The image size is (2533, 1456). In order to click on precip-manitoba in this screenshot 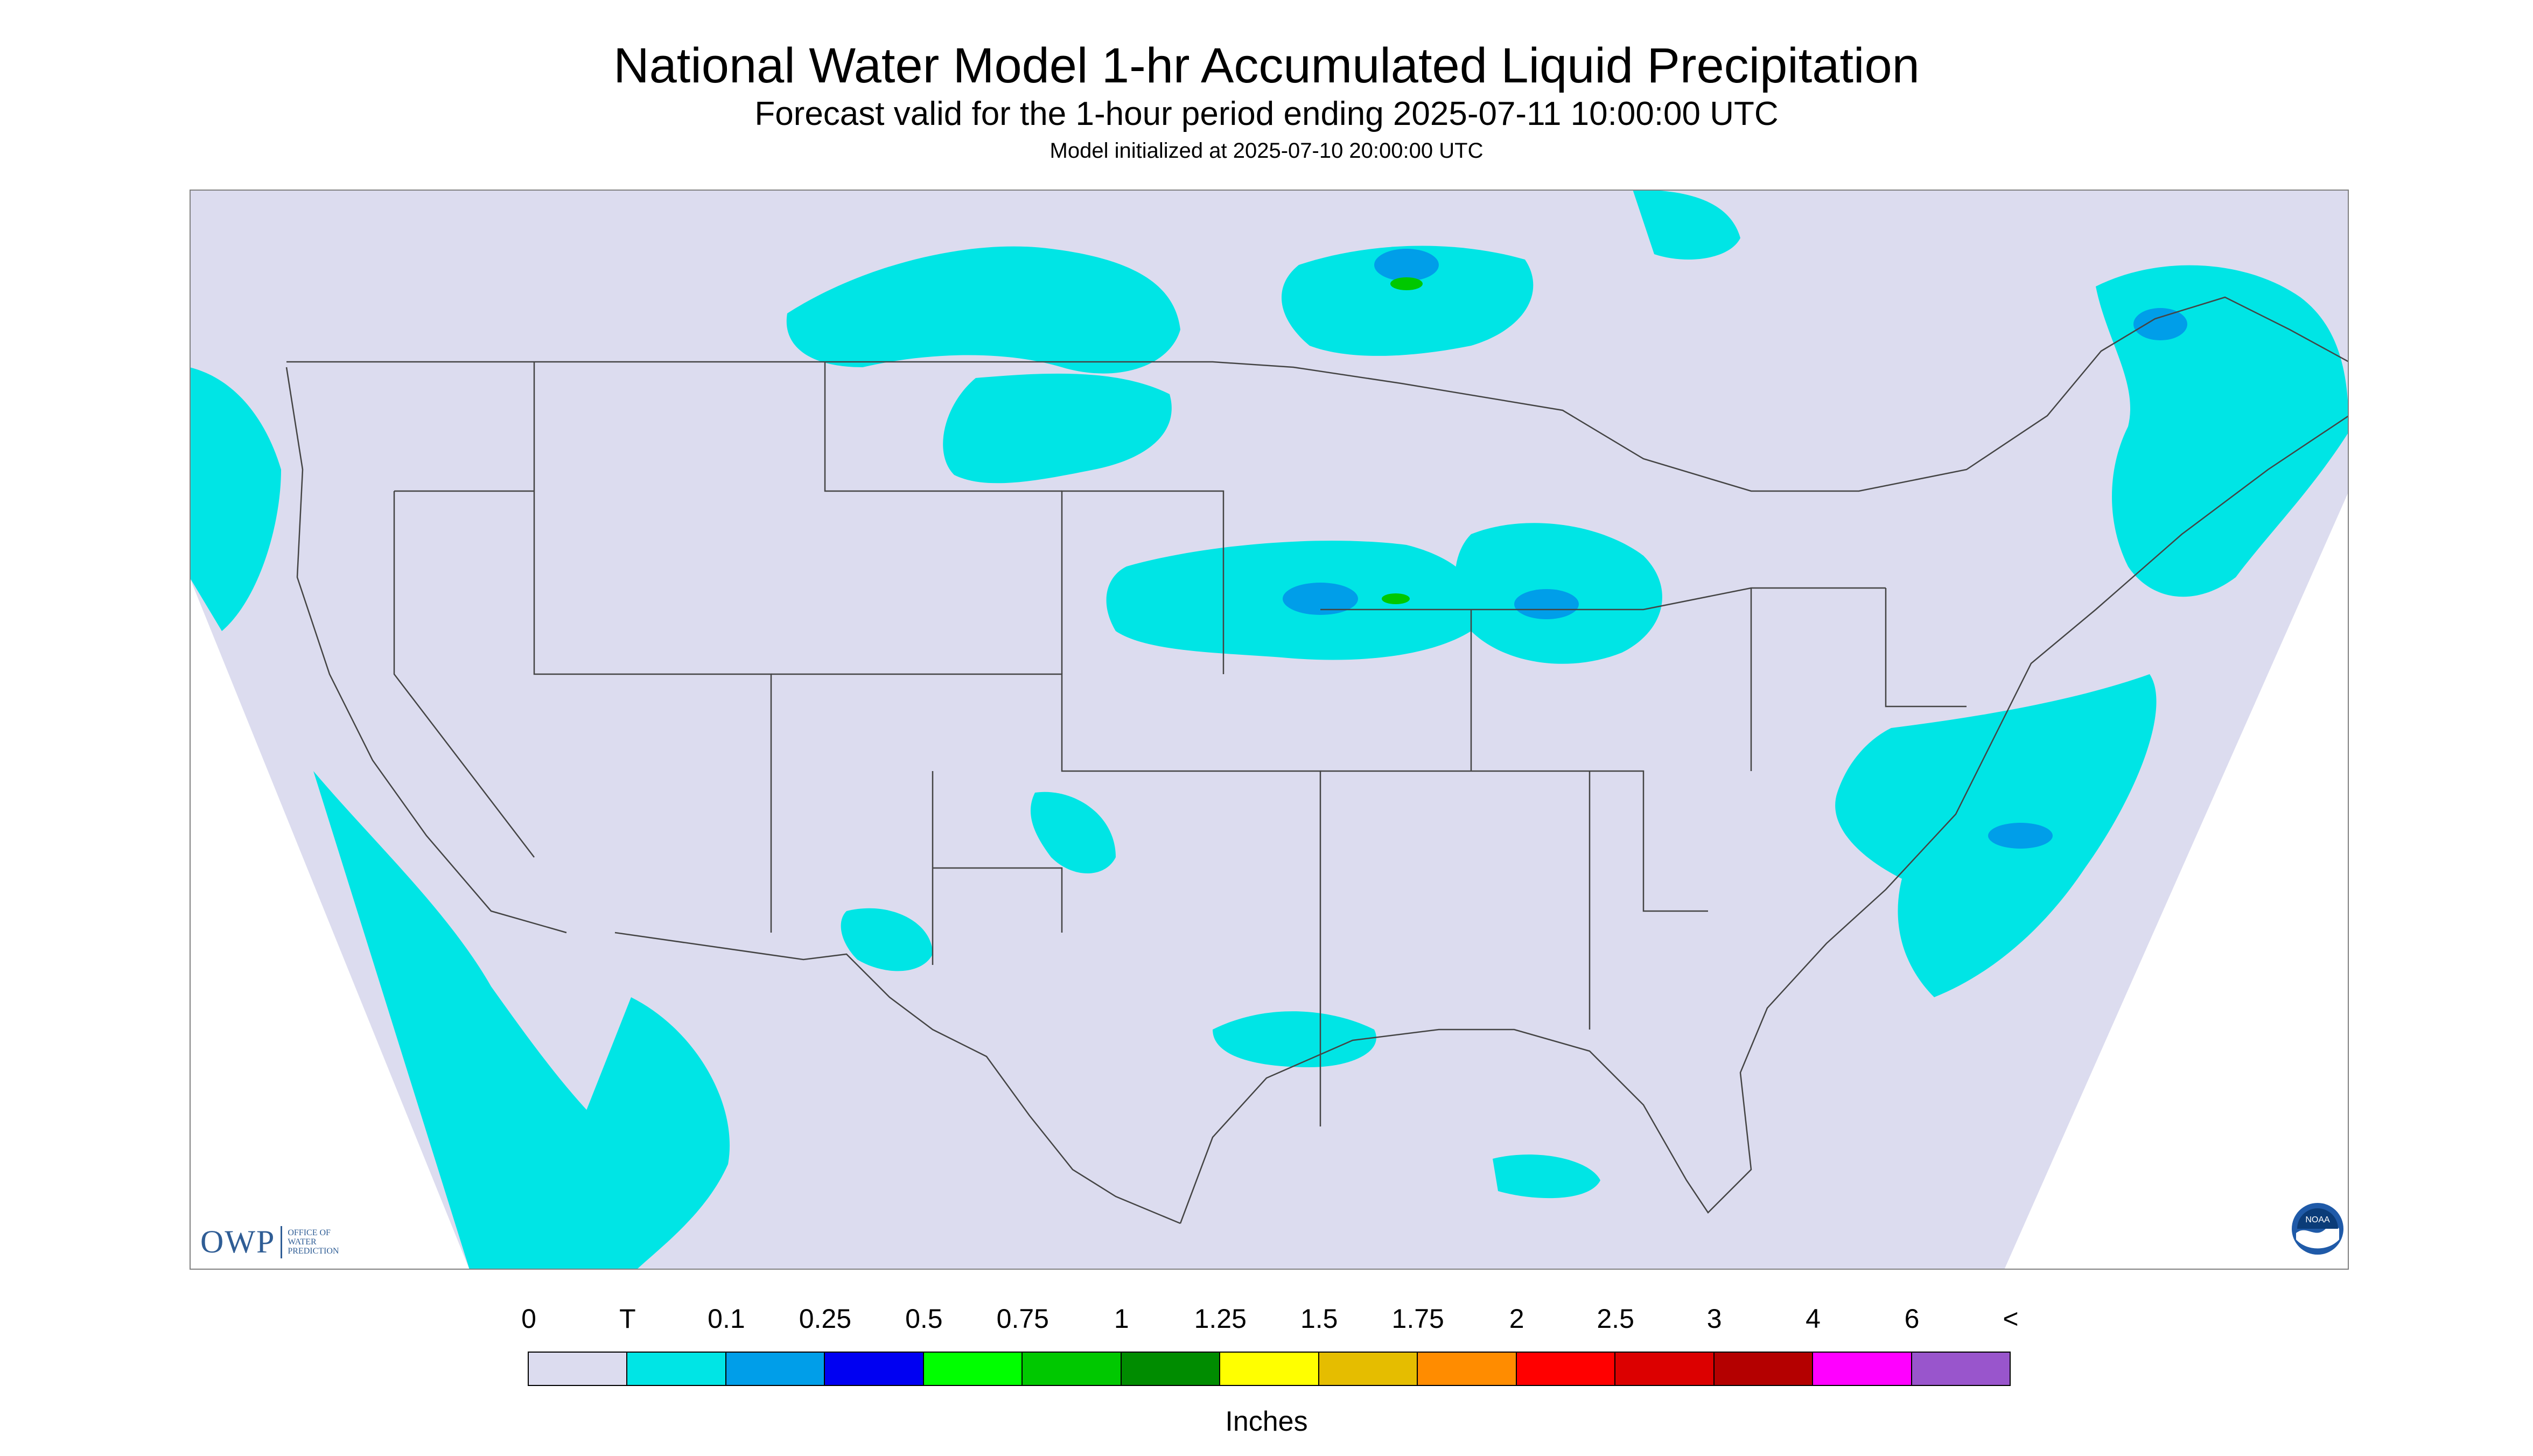, I will do `click(1407, 301)`.